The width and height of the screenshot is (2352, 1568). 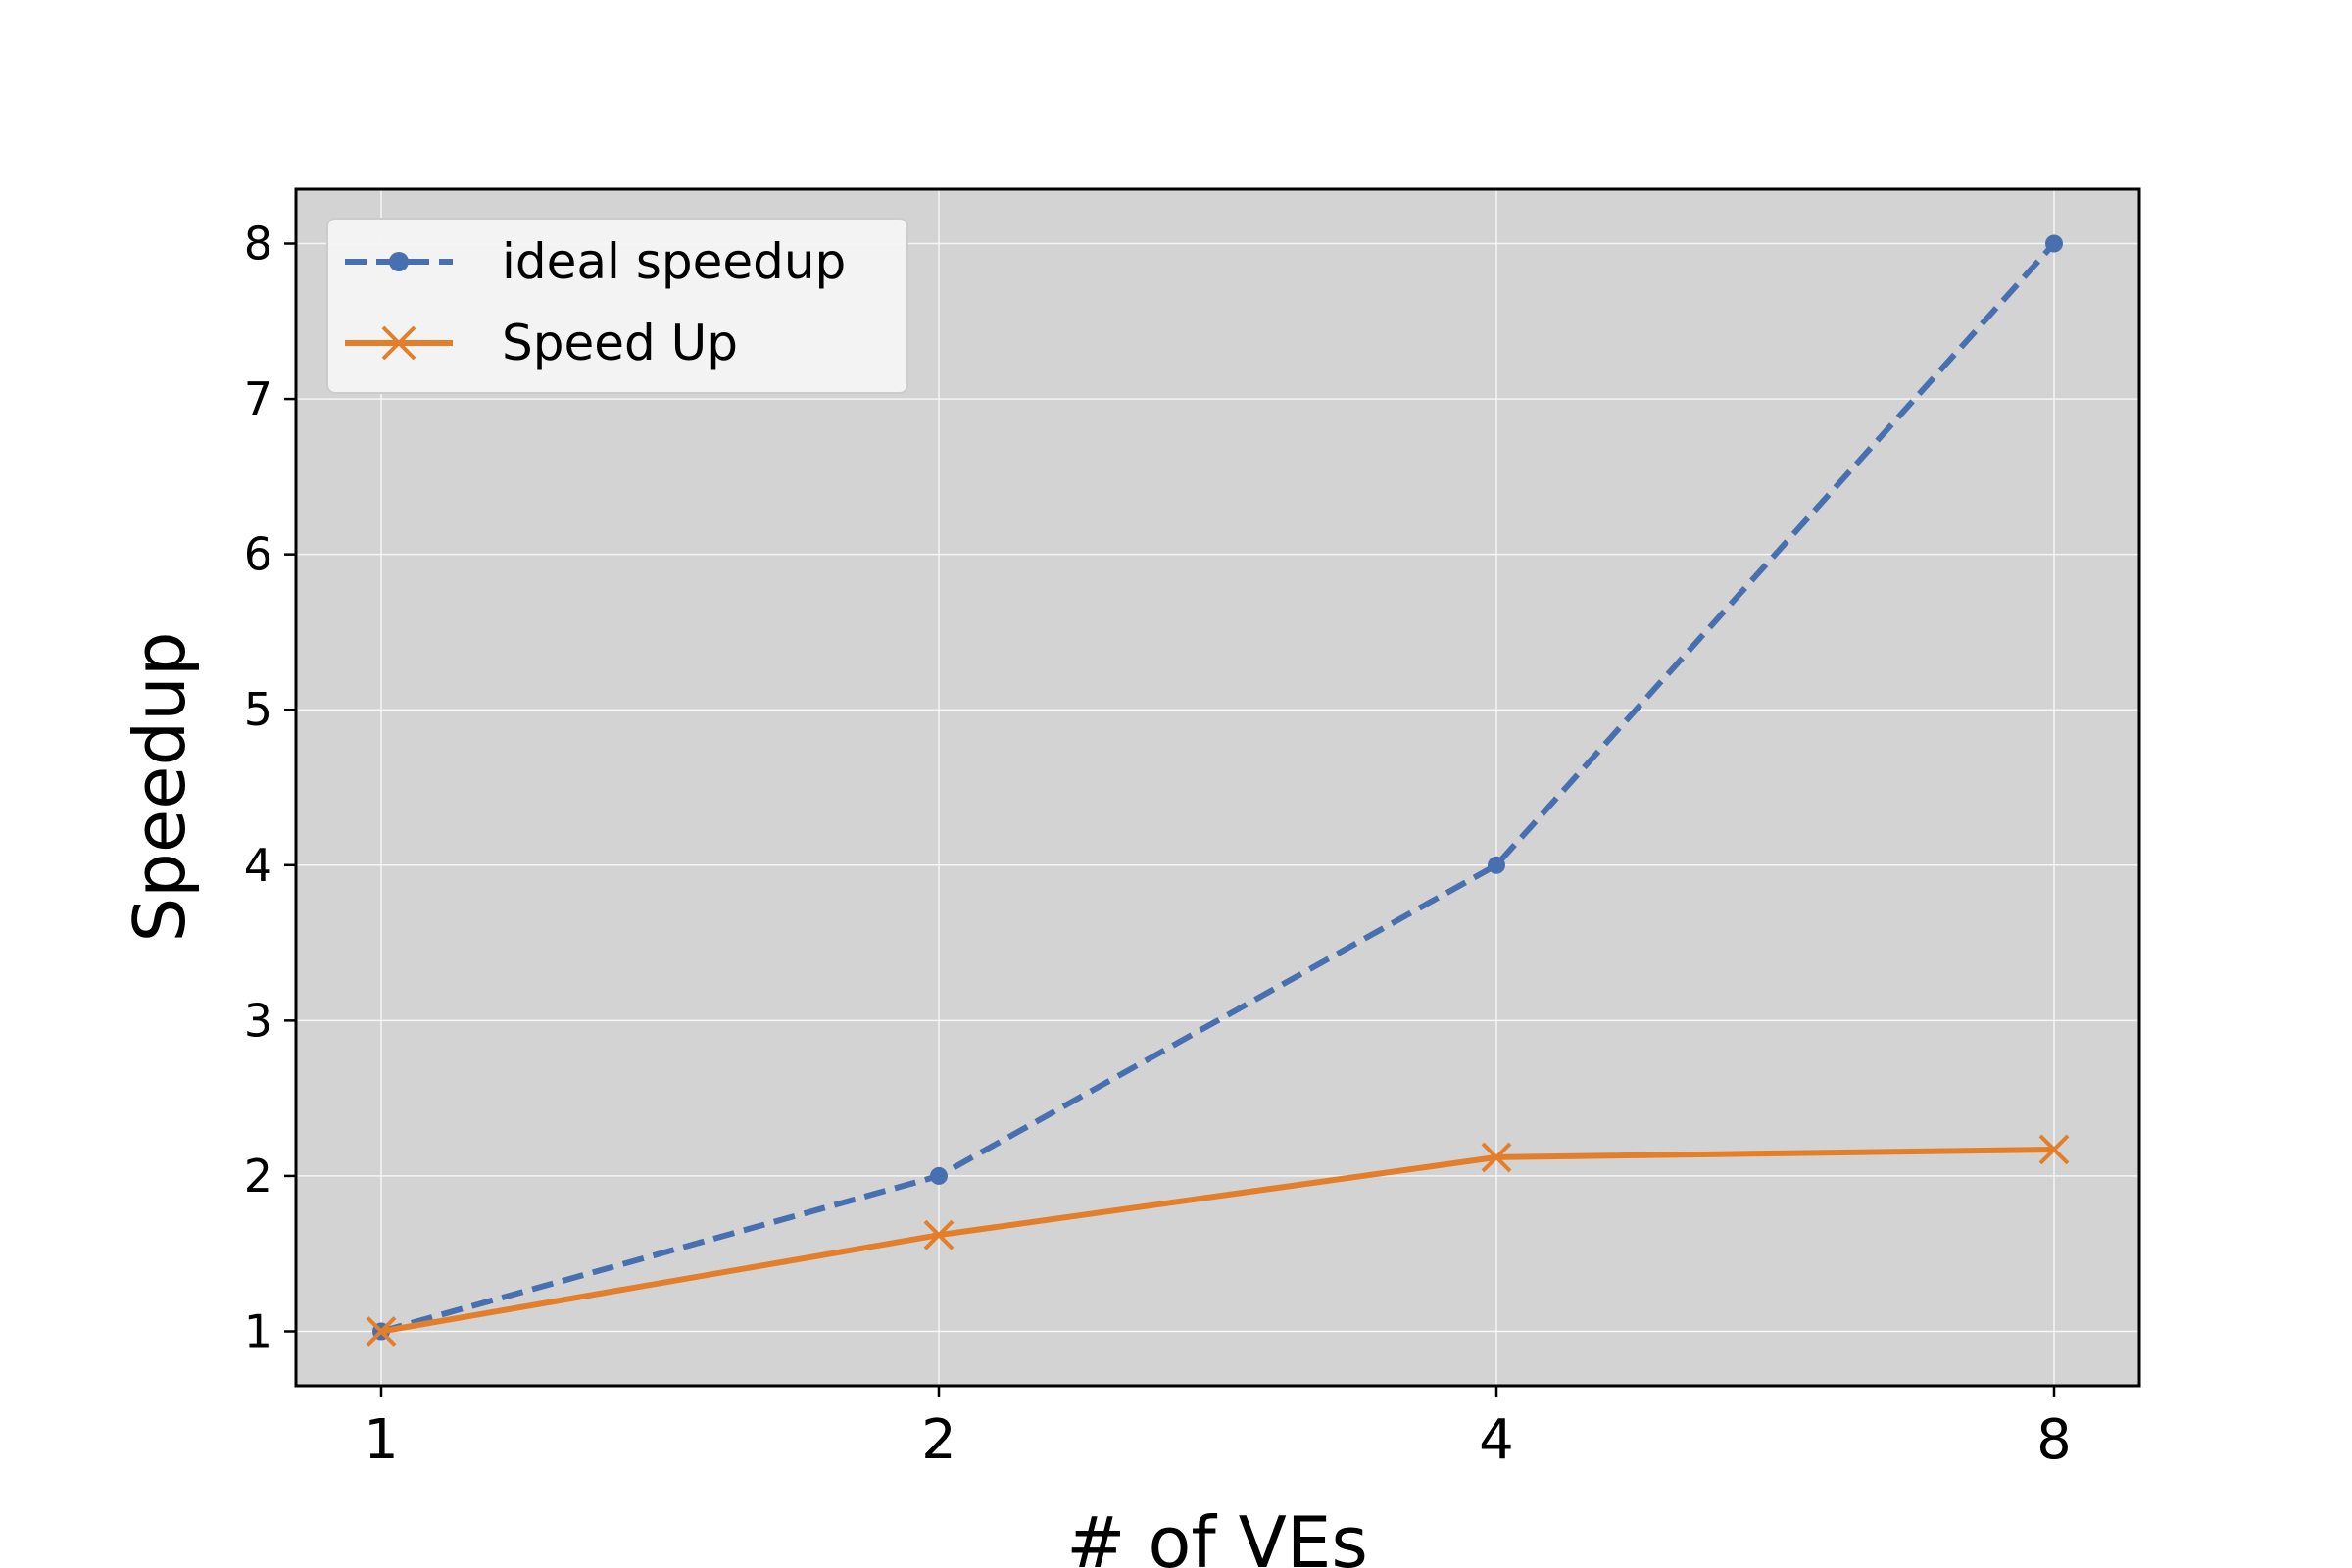 I want to click on y-tick-label: 5, so click(x=258, y=709).